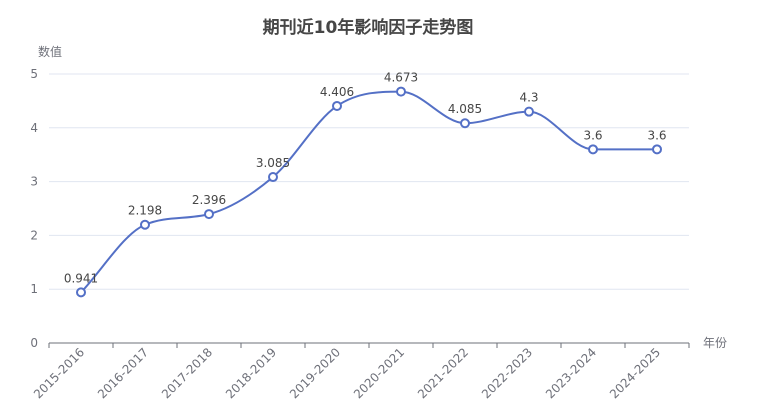  Describe the element at coordinates (443, 373) in the screenshot. I see `x-tick-label: 2021-2022` at that location.